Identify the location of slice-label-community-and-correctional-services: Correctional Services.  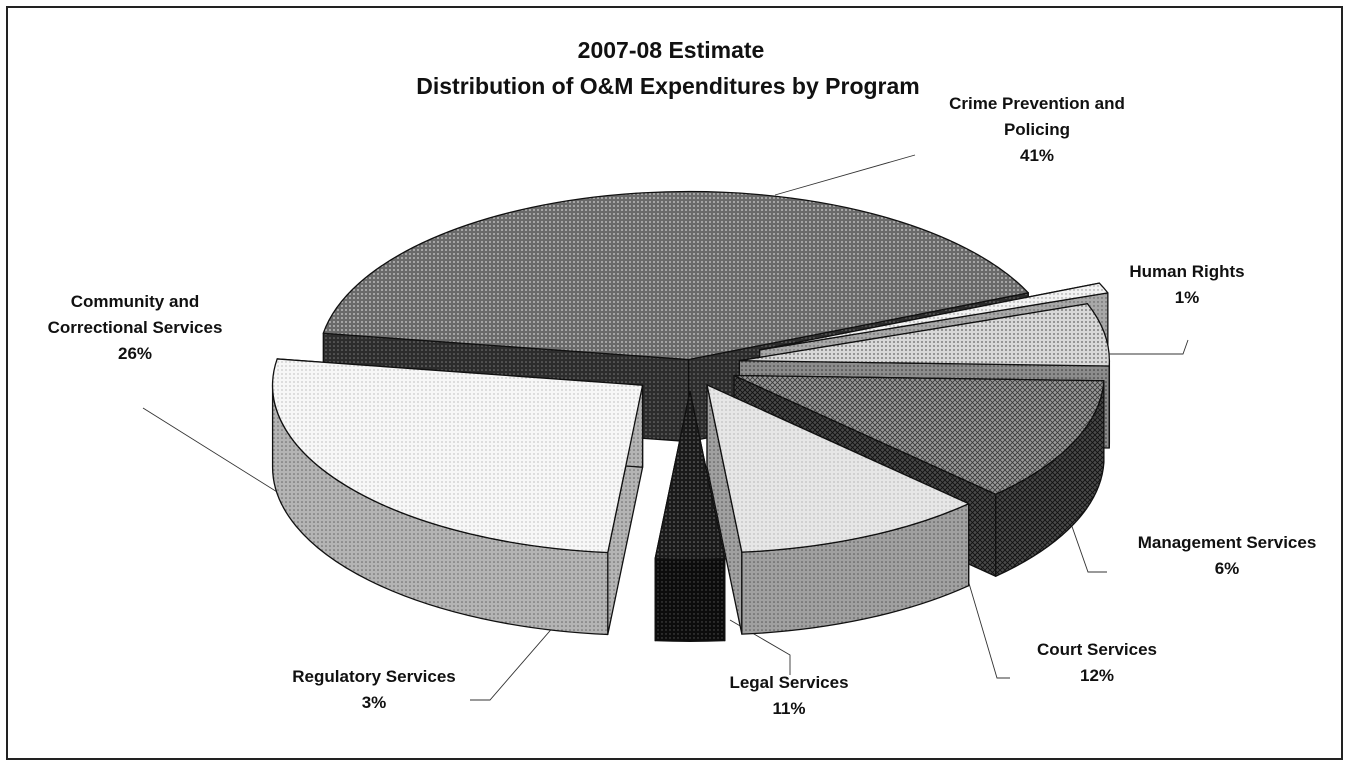
(135, 327).